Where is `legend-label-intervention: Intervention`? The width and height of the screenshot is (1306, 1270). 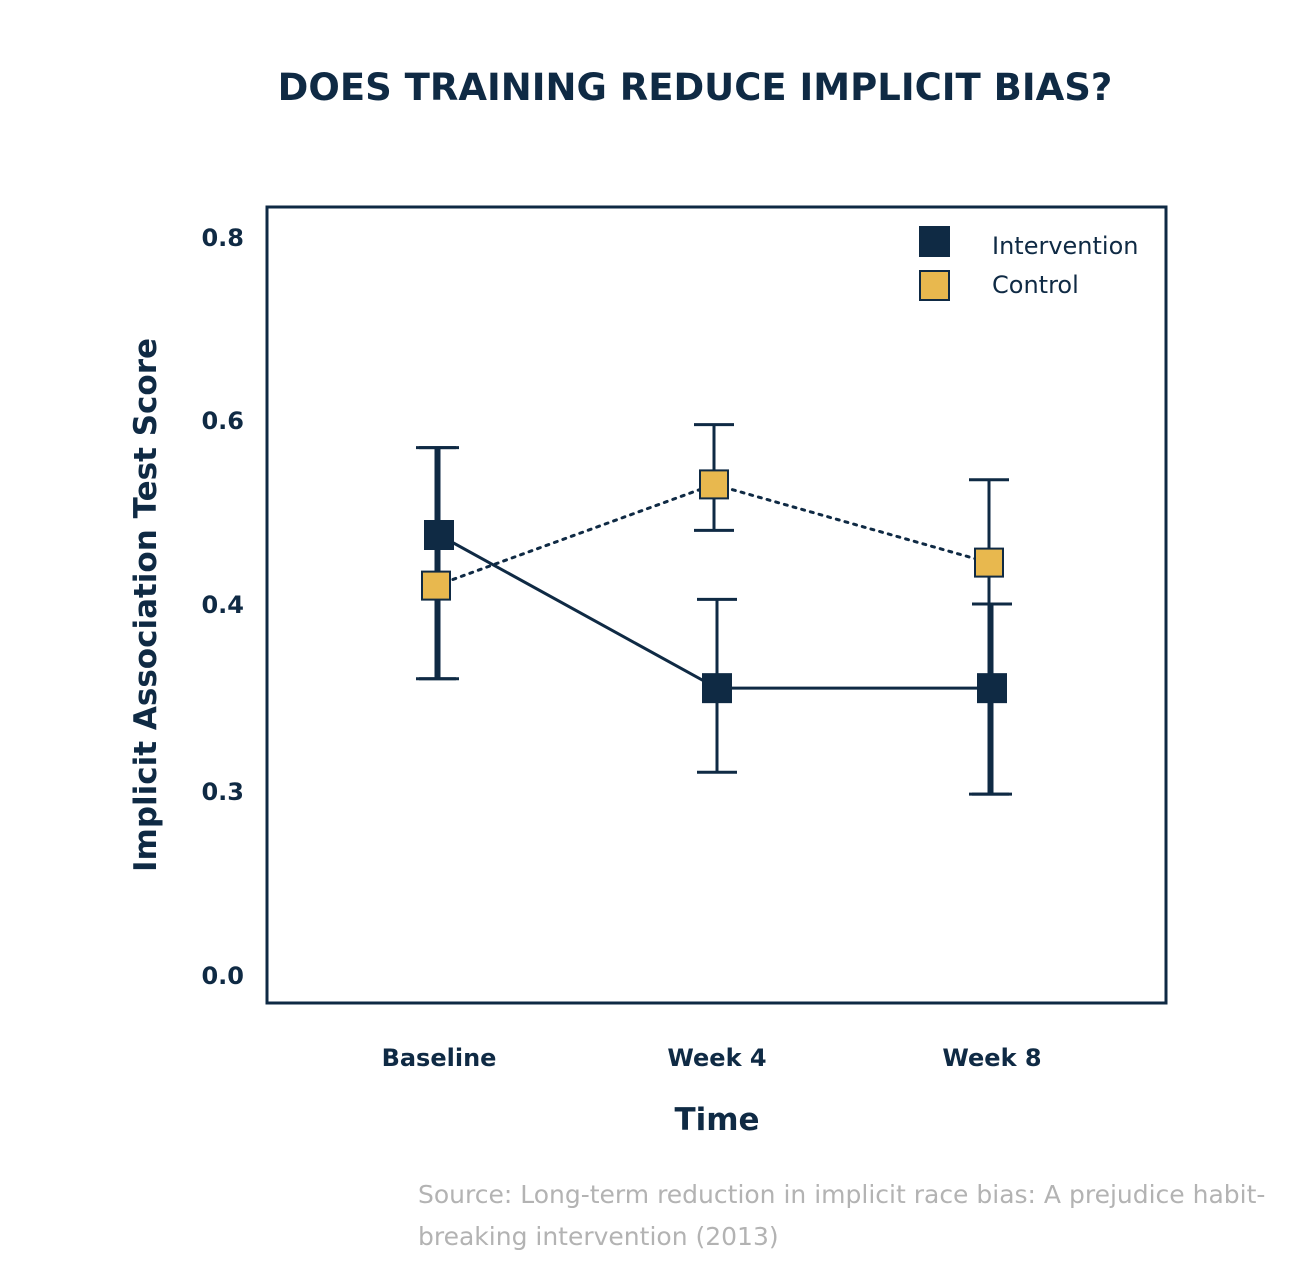
legend-label-intervention: Intervention is located at coordinates (1065, 246).